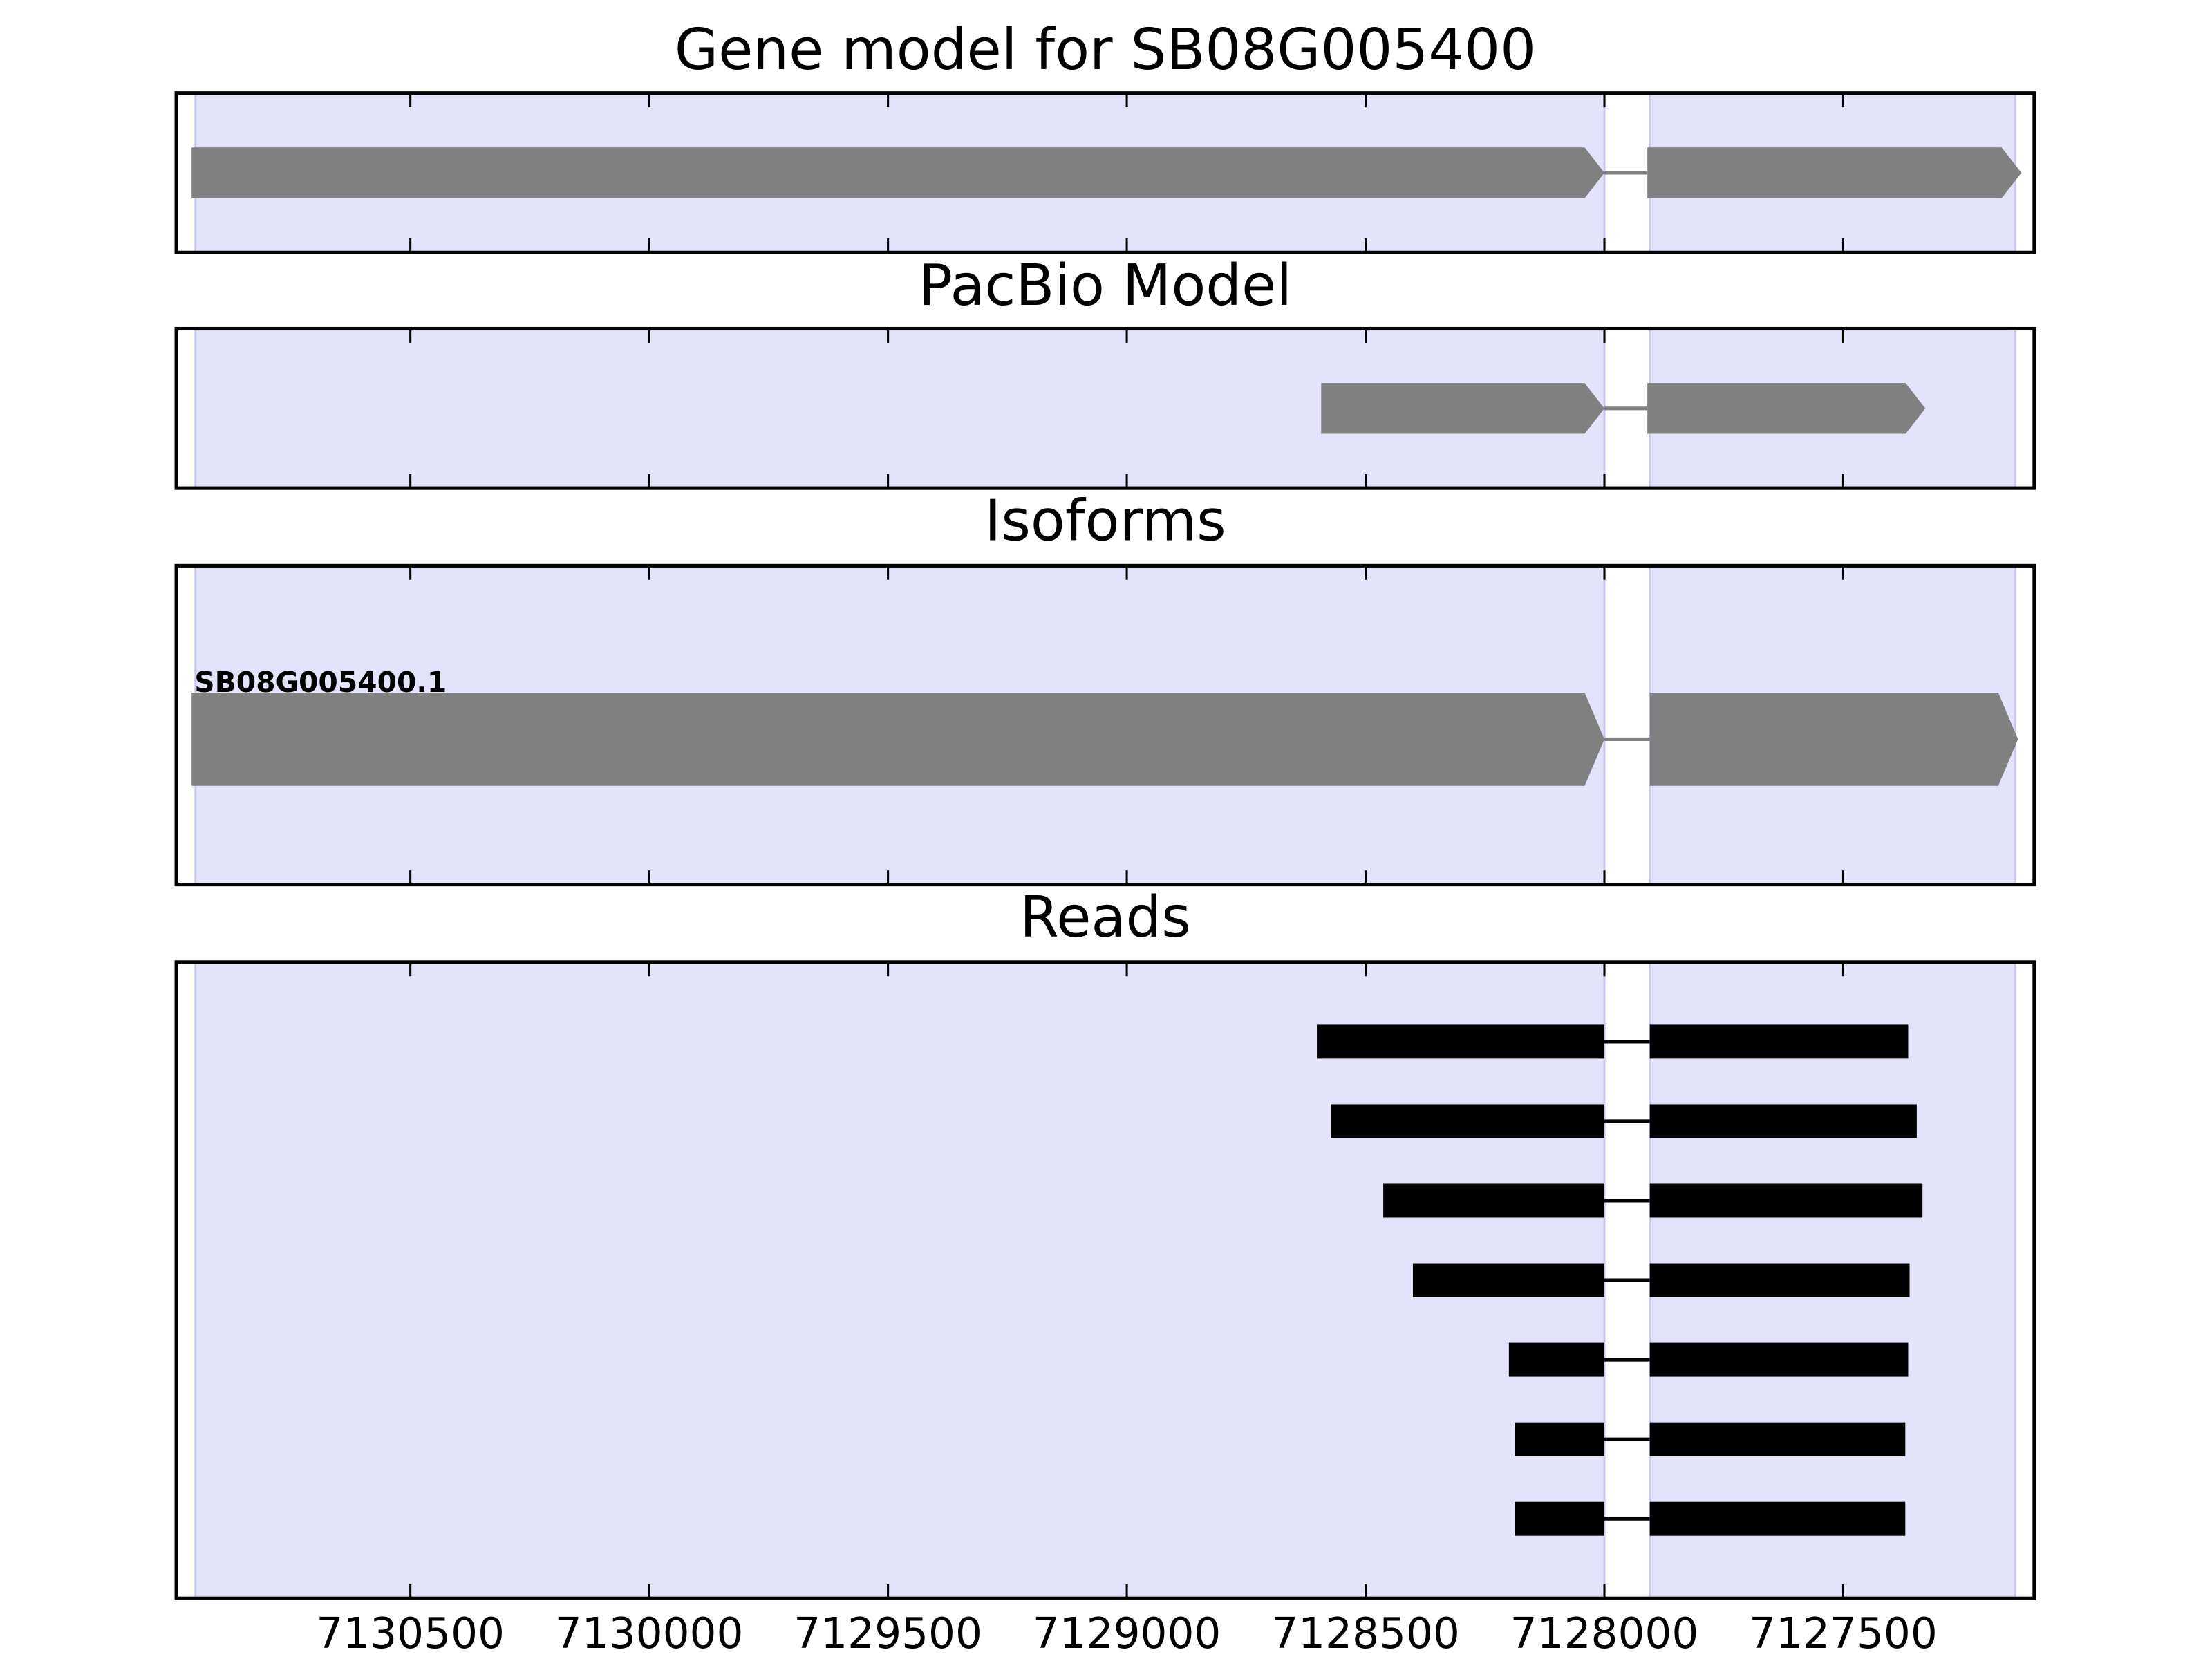 This screenshot has width=2212, height=1659. What do you see at coordinates (320, 682) in the screenshot?
I see `isoform-label: SB08G005400.1` at bounding box center [320, 682].